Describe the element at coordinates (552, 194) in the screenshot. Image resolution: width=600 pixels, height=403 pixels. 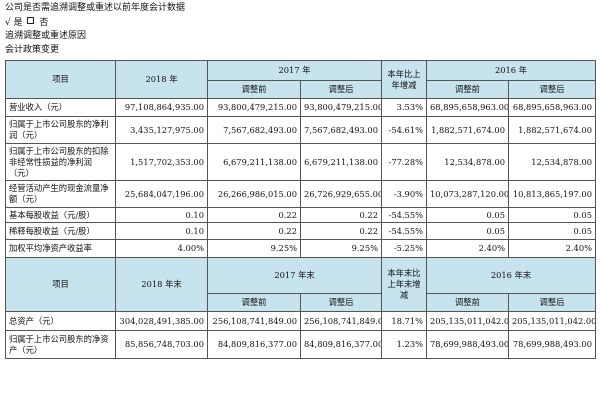
I see `value-2016-after: 10,813,865,197.00` at that location.